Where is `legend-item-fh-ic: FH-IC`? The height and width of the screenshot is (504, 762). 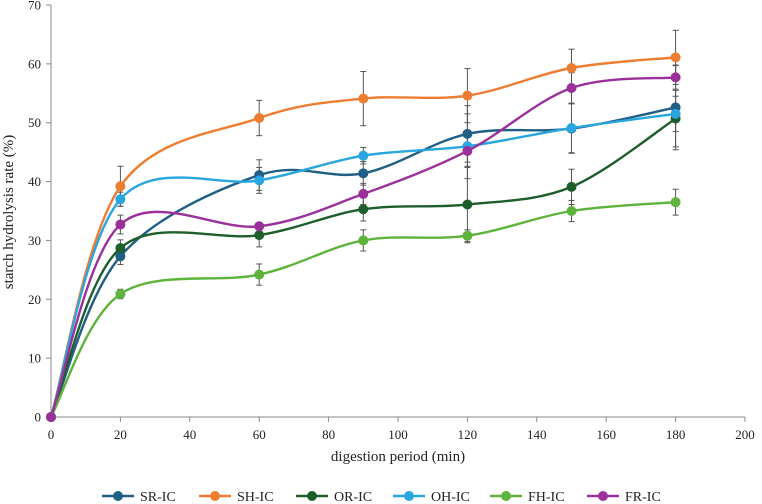 legend-item-fh-ic: FH-IC is located at coordinates (527, 497).